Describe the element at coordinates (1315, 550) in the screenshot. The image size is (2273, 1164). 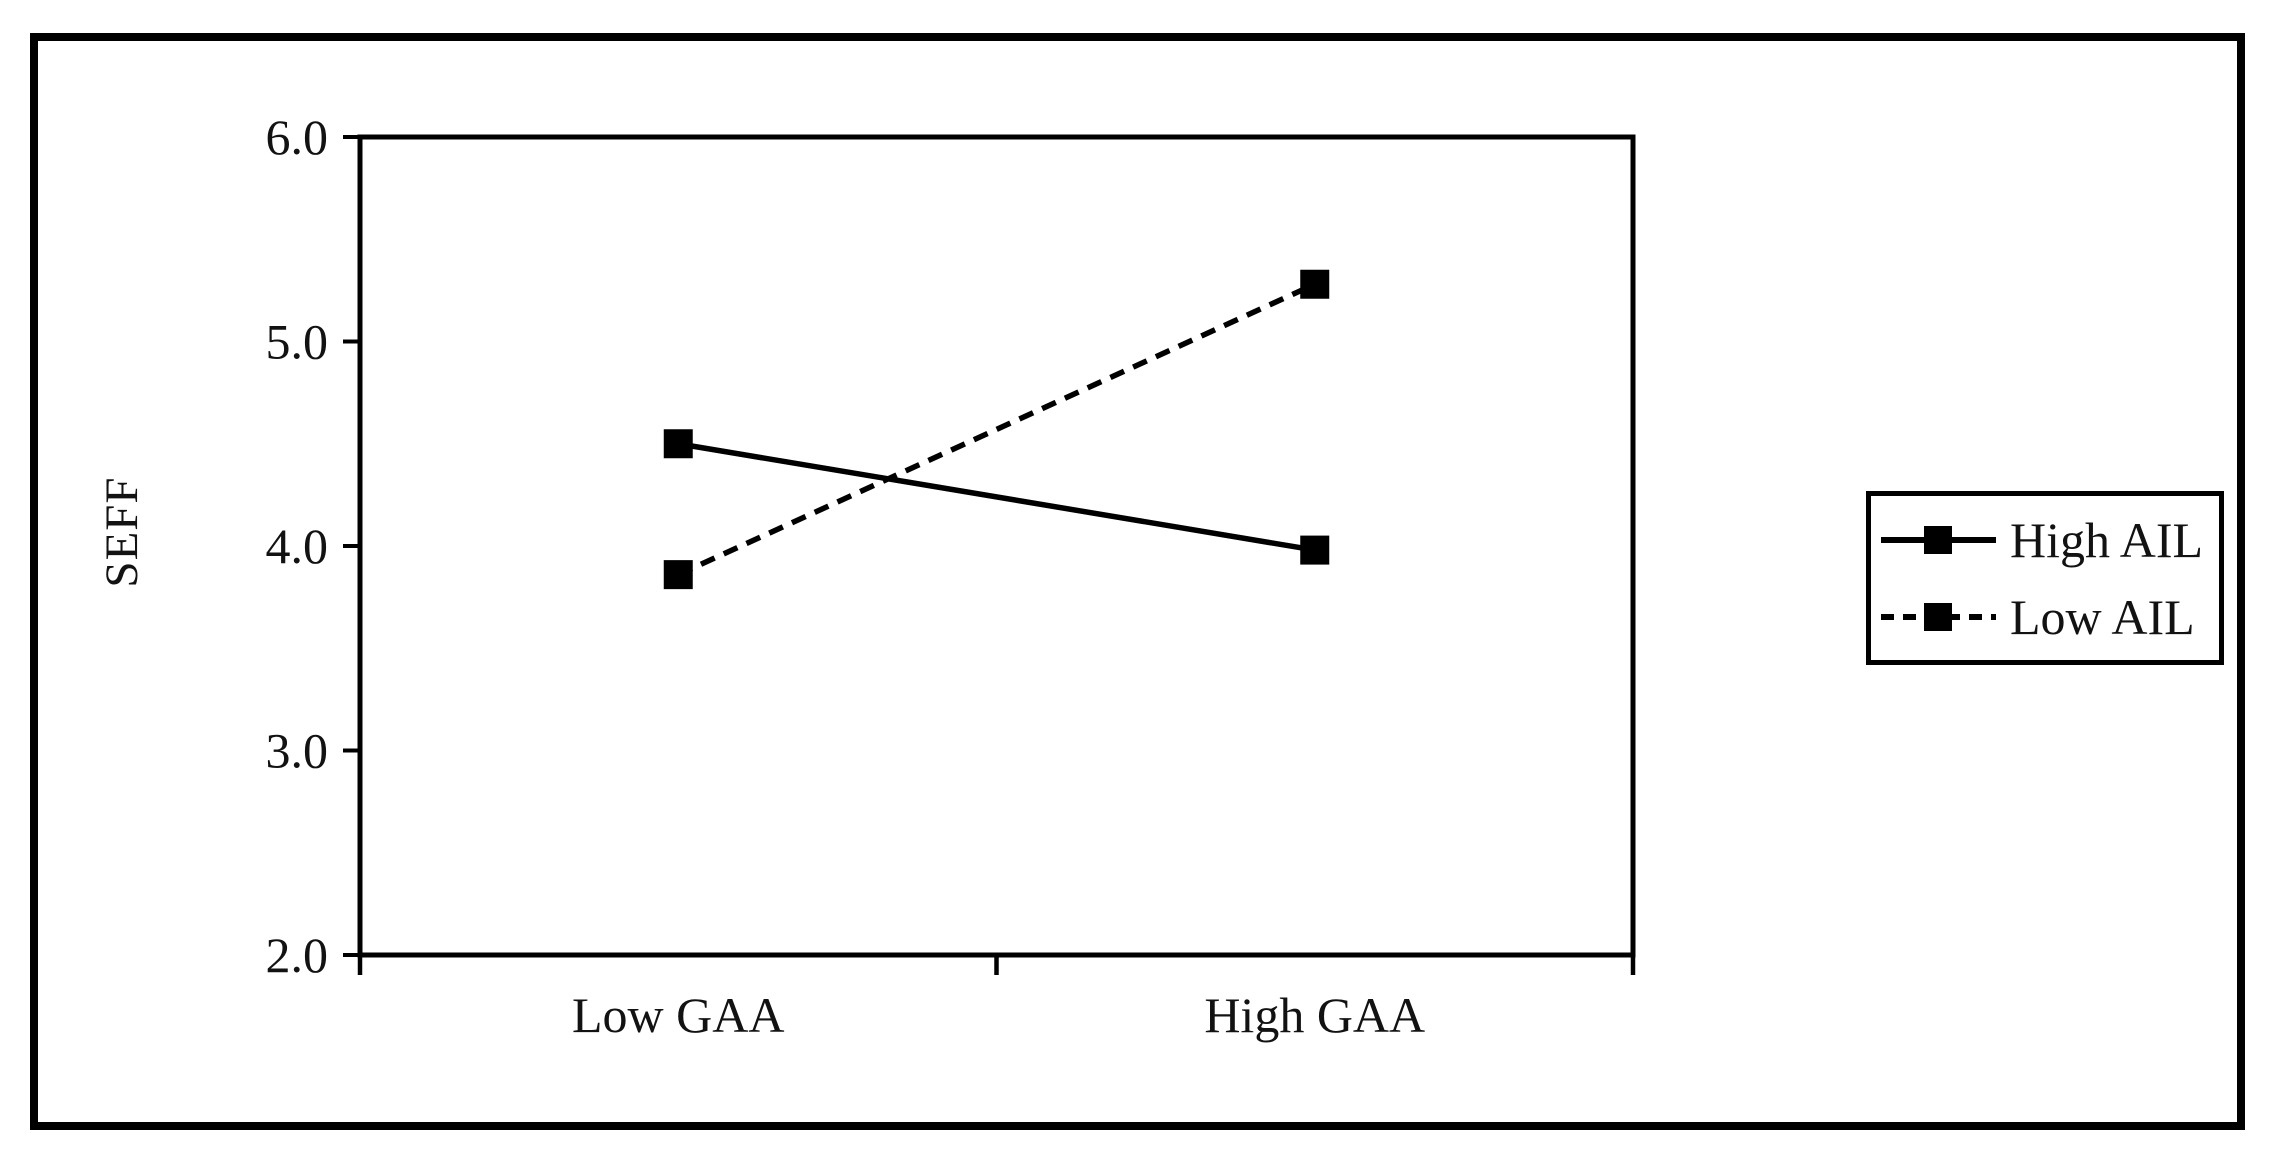
I see `marker-high-ail-high-gaa` at that location.